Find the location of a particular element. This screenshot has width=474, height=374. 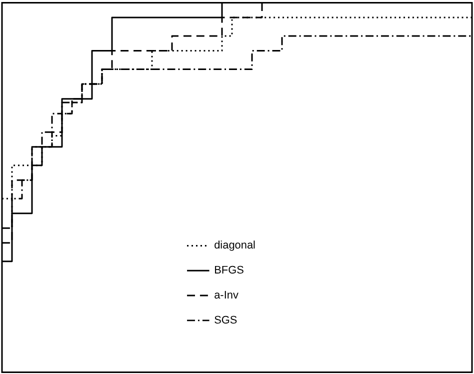

legend-label: BFGS is located at coordinates (229, 270).